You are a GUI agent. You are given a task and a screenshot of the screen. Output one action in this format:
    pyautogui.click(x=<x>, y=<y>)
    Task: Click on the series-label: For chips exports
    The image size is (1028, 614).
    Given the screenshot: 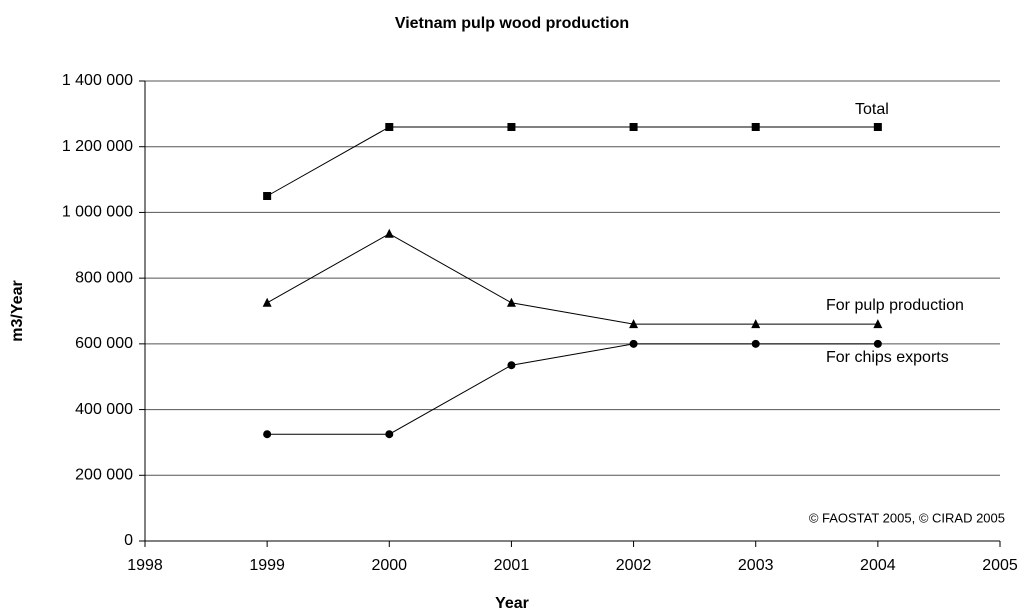 What is the action you would take?
    pyautogui.click(x=887, y=357)
    